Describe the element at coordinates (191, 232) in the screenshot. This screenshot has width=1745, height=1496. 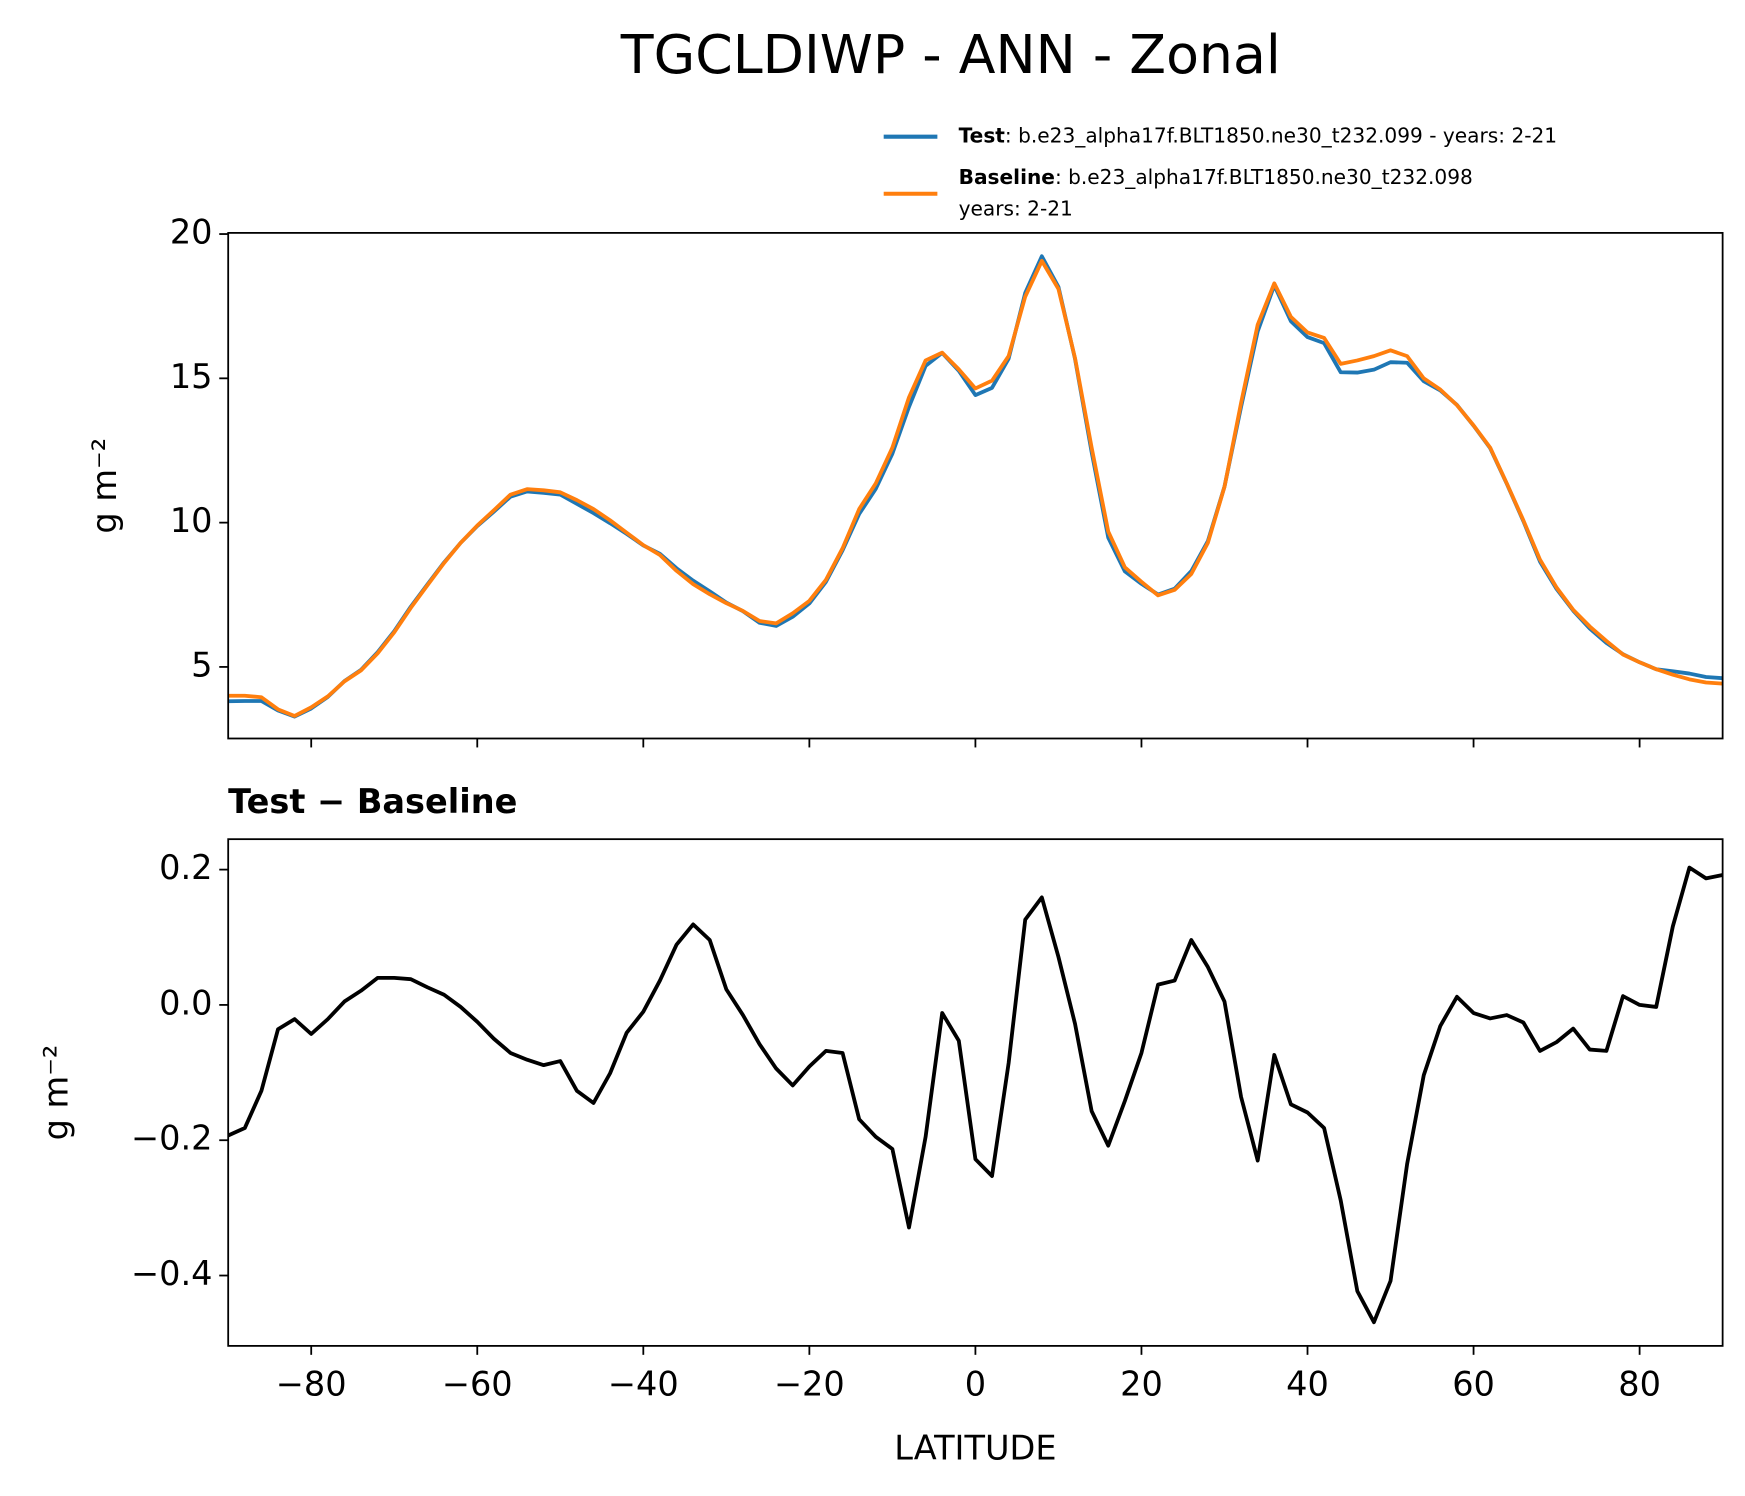
I see `y-tick-label: 20` at that location.